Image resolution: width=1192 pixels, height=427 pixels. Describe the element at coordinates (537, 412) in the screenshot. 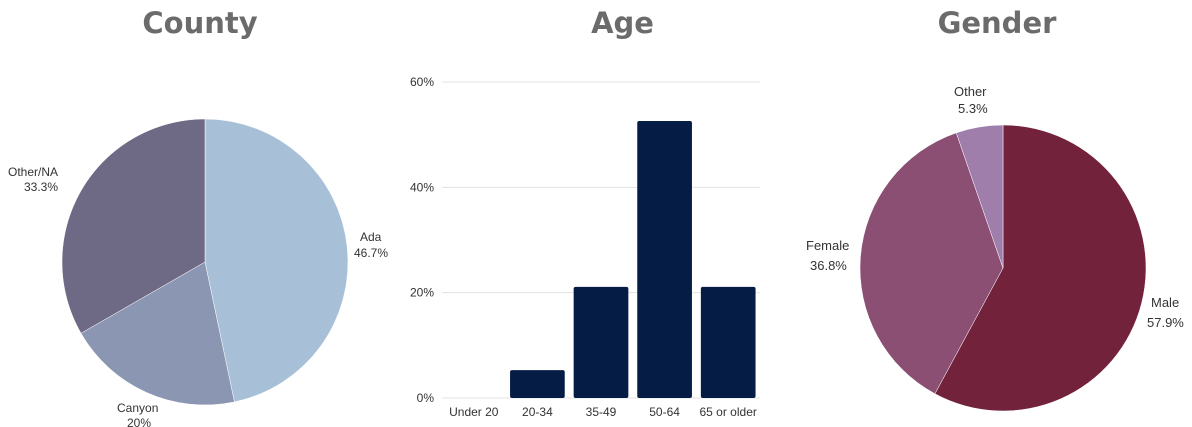

I see `x-tick-label: 20-34` at that location.